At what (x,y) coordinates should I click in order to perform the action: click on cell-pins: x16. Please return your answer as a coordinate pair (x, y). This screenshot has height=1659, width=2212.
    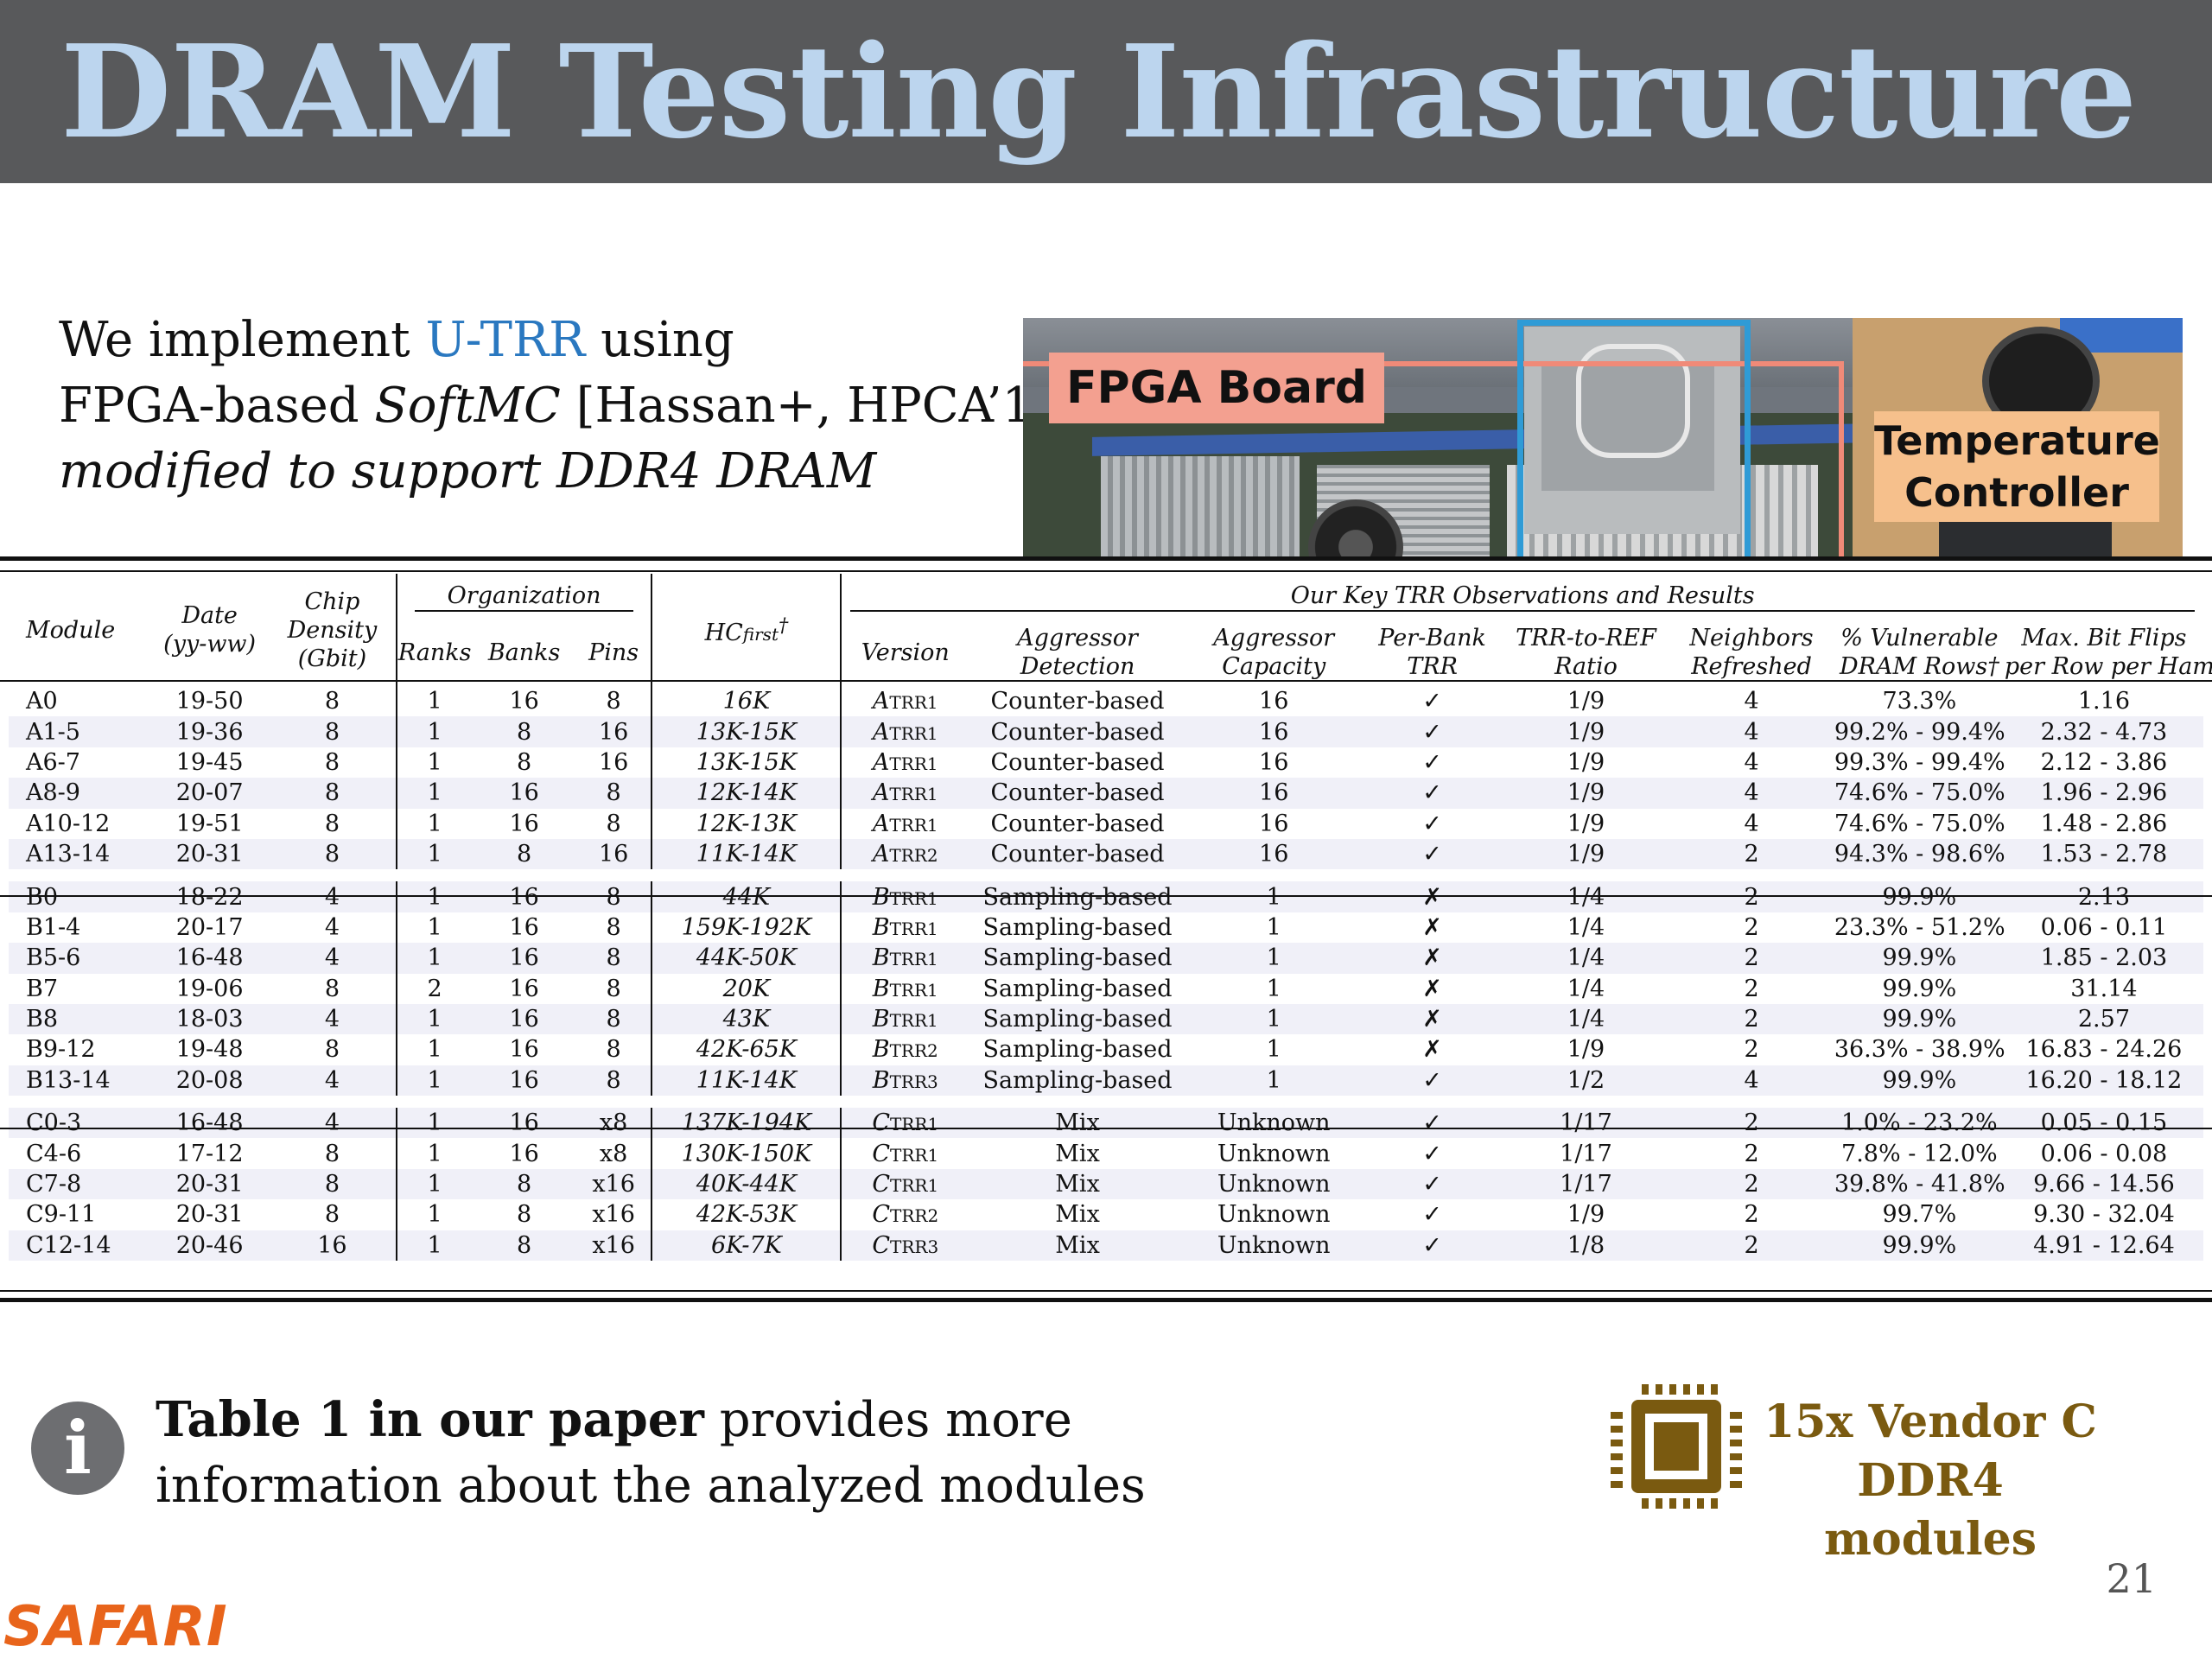
    Looking at the image, I should click on (613, 1184).